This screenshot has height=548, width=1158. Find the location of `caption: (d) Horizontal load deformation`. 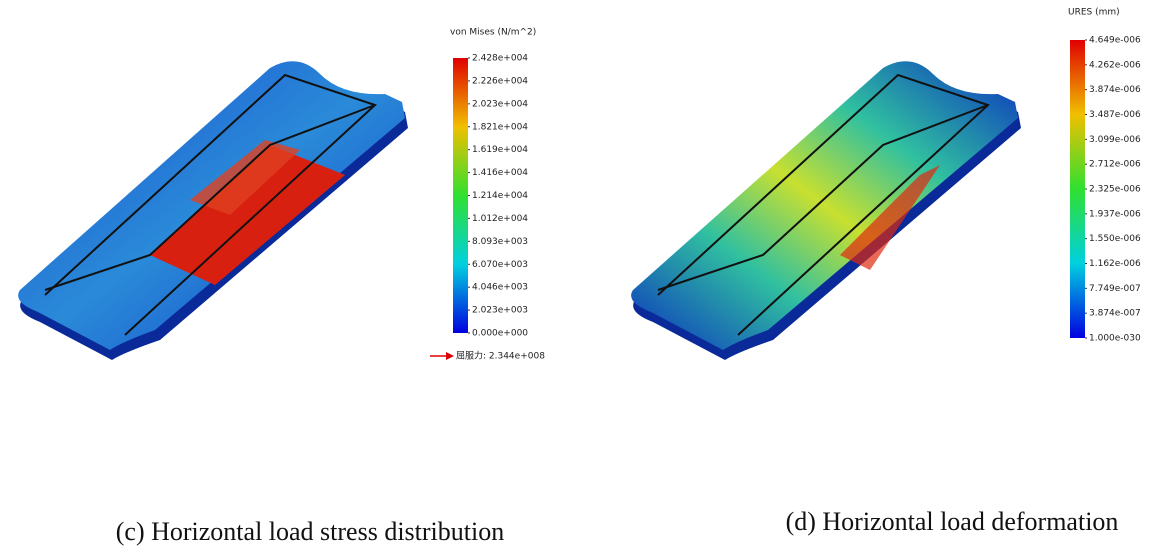

caption: (d) Horizontal load deformation is located at coordinates (952, 521).